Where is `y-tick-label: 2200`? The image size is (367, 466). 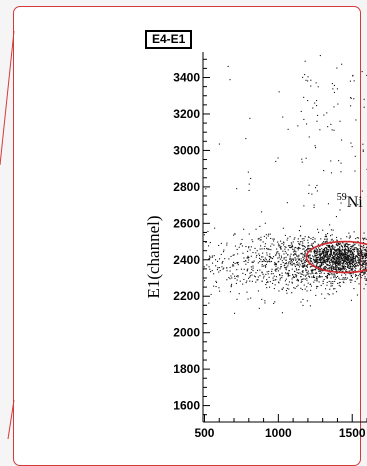
y-tick-label: 2200 is located at coordinates (186, 296).